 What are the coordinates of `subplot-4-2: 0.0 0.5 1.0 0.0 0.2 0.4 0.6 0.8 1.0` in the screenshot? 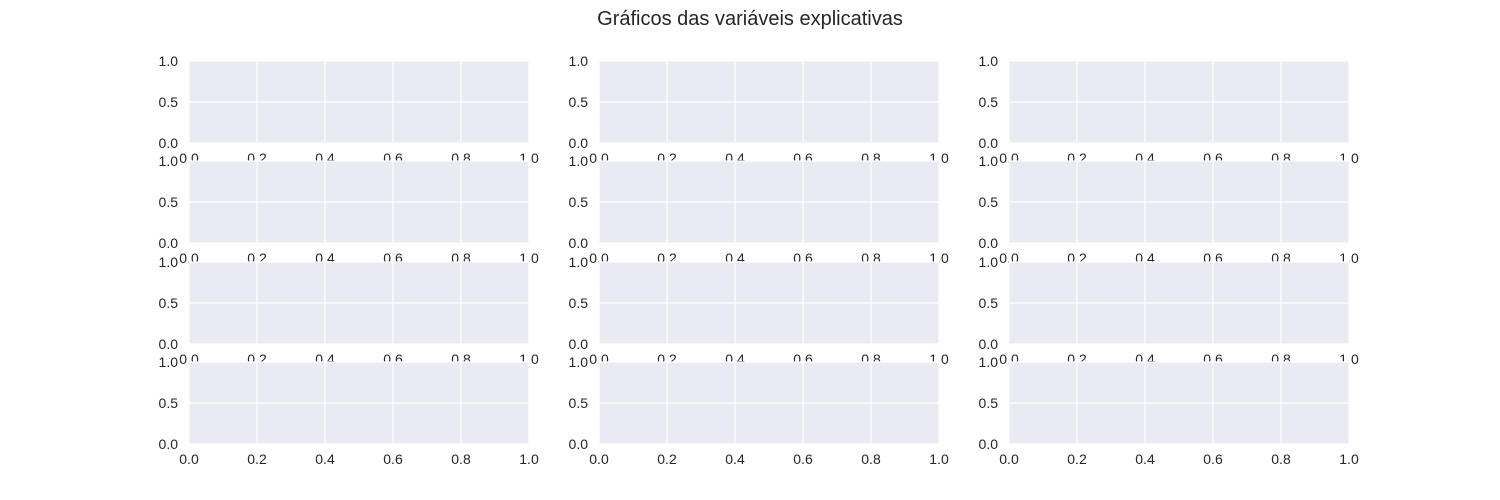 It's located at (759, 410).